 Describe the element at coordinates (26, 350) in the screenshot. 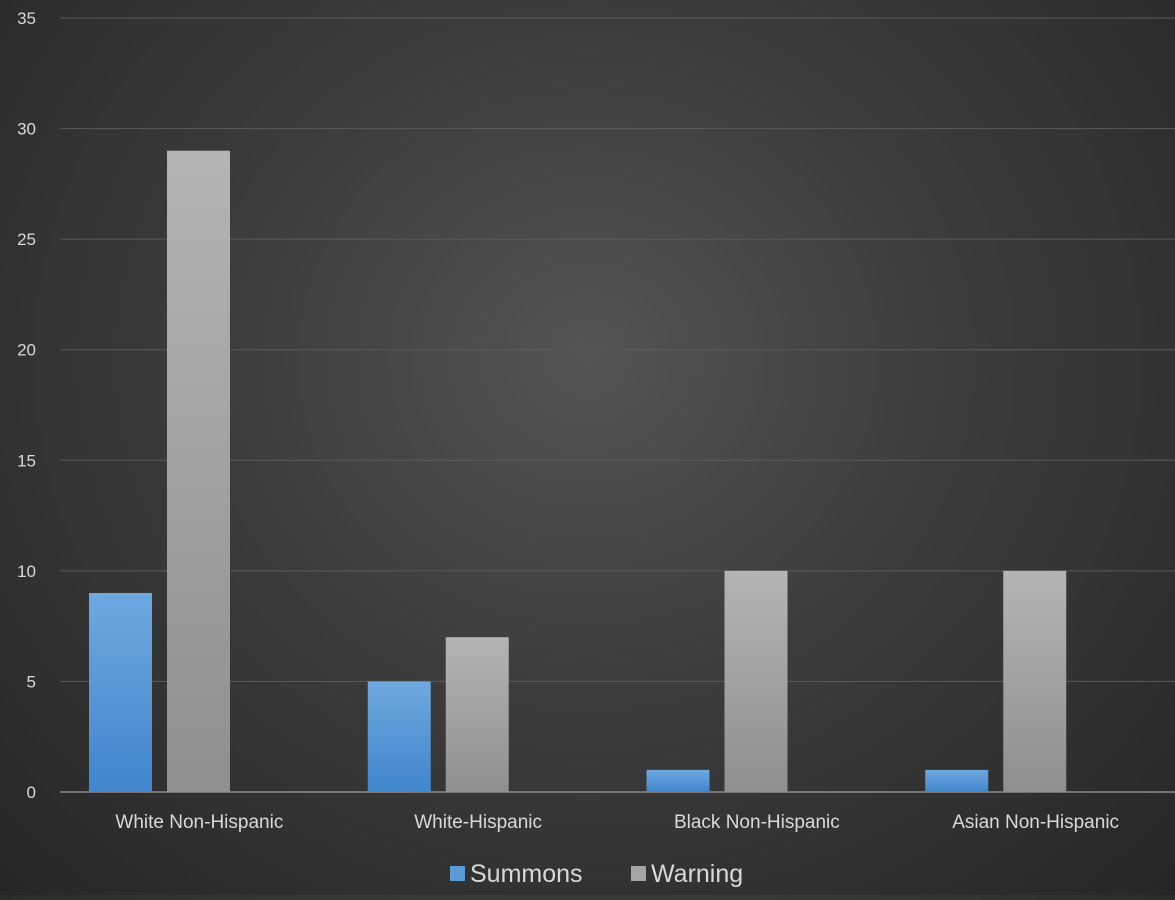

I see `y-tick-label: 20` at that location.